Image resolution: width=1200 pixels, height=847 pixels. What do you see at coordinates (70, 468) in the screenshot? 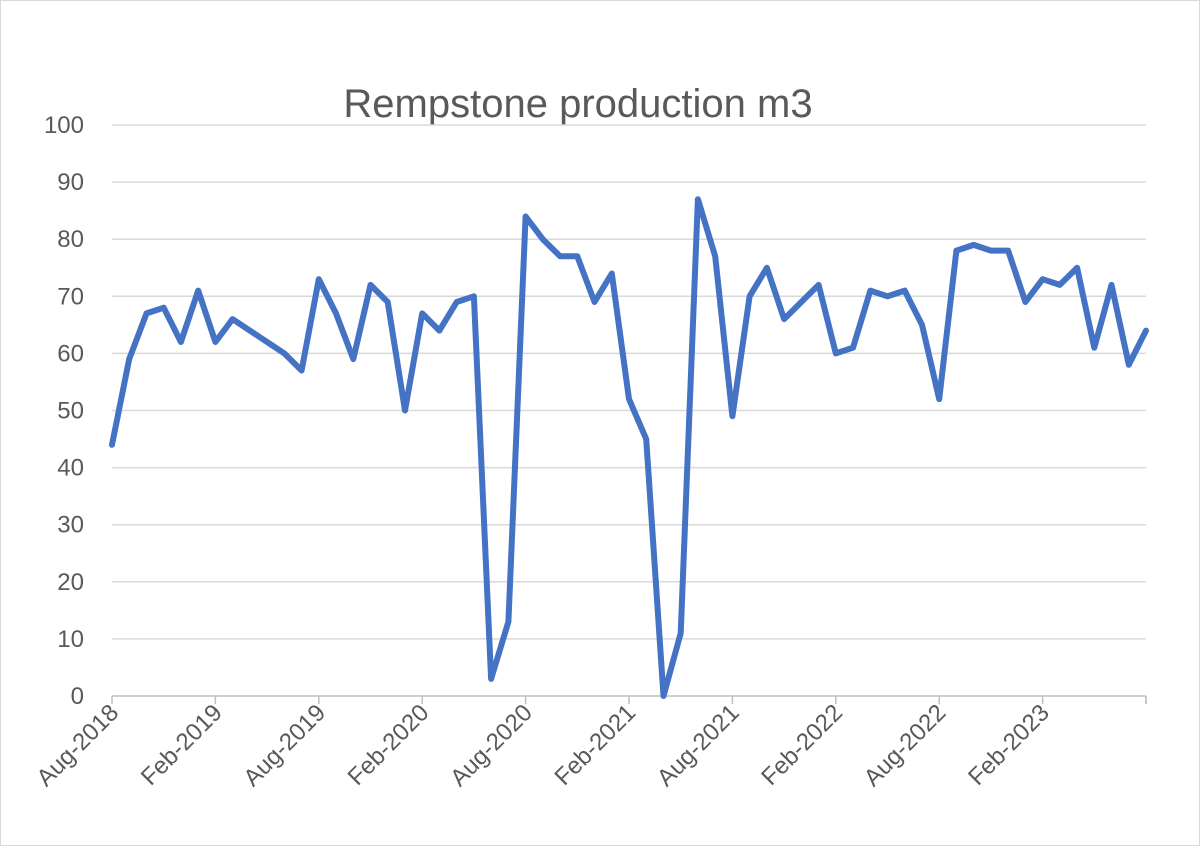
I see `y-tick-label: 40` at bounding box center [70, 468].